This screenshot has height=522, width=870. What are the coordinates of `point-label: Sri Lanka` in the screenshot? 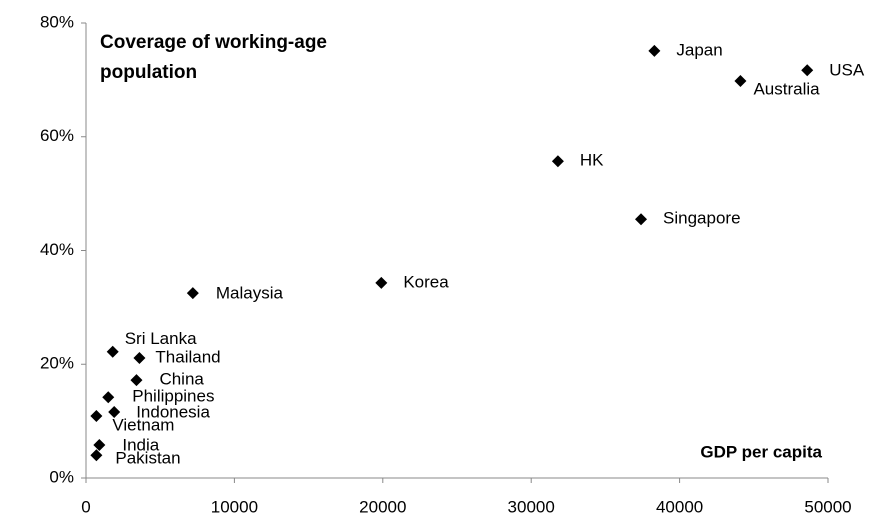 It's located at (161, 338).